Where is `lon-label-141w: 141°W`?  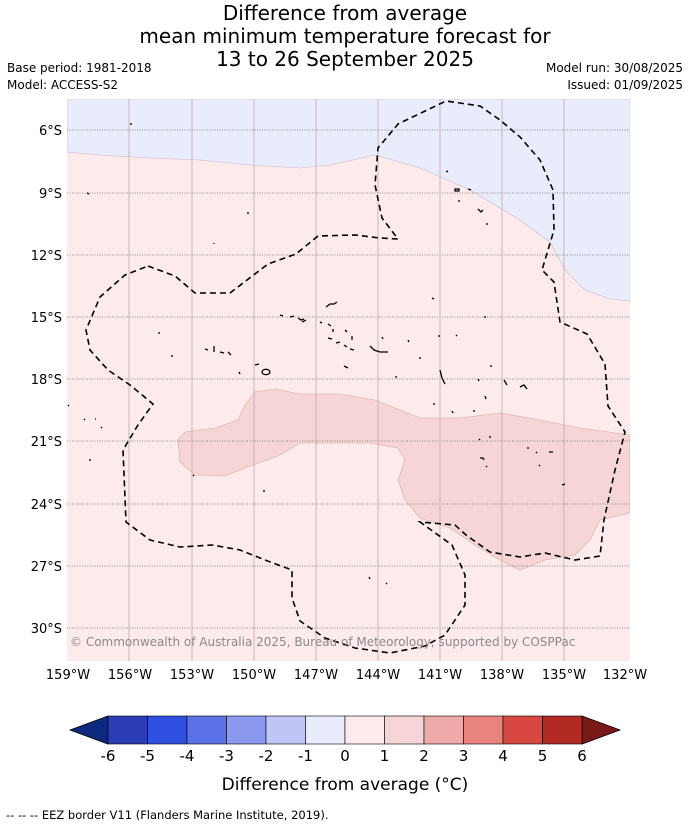
lon-label-141w: 141°W is located at coordinates (440, 675).